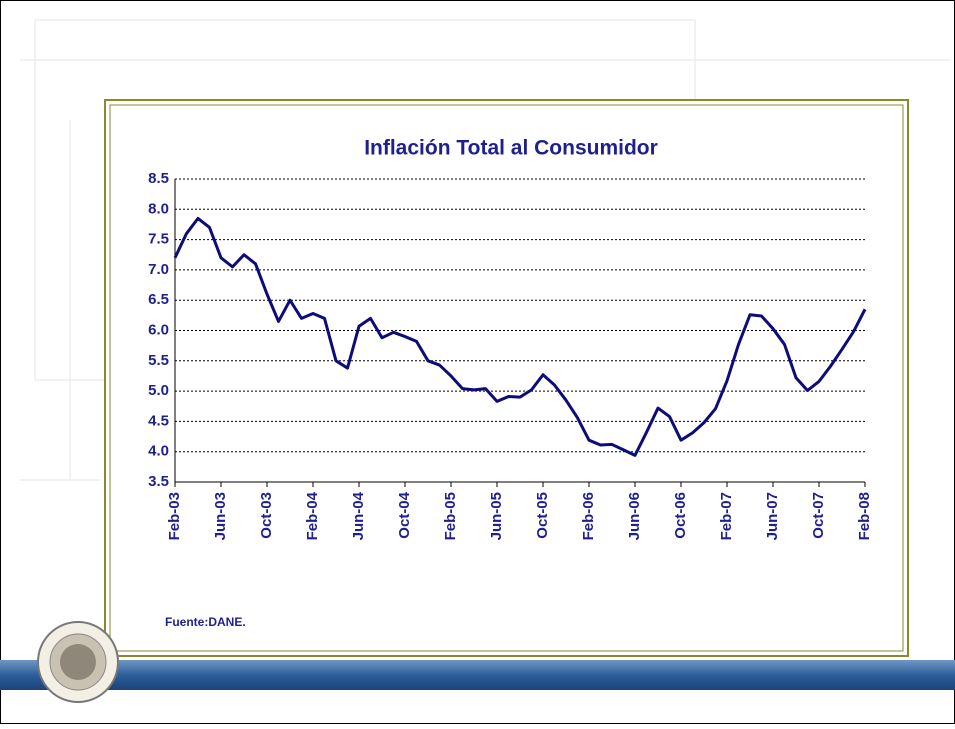 The height and width of the screenshot is (729, 955). What do you see at coordinates (772, 516) in the screenshot?
I see `x-tick-label: Jun-07` at bounding box center [772, 516].